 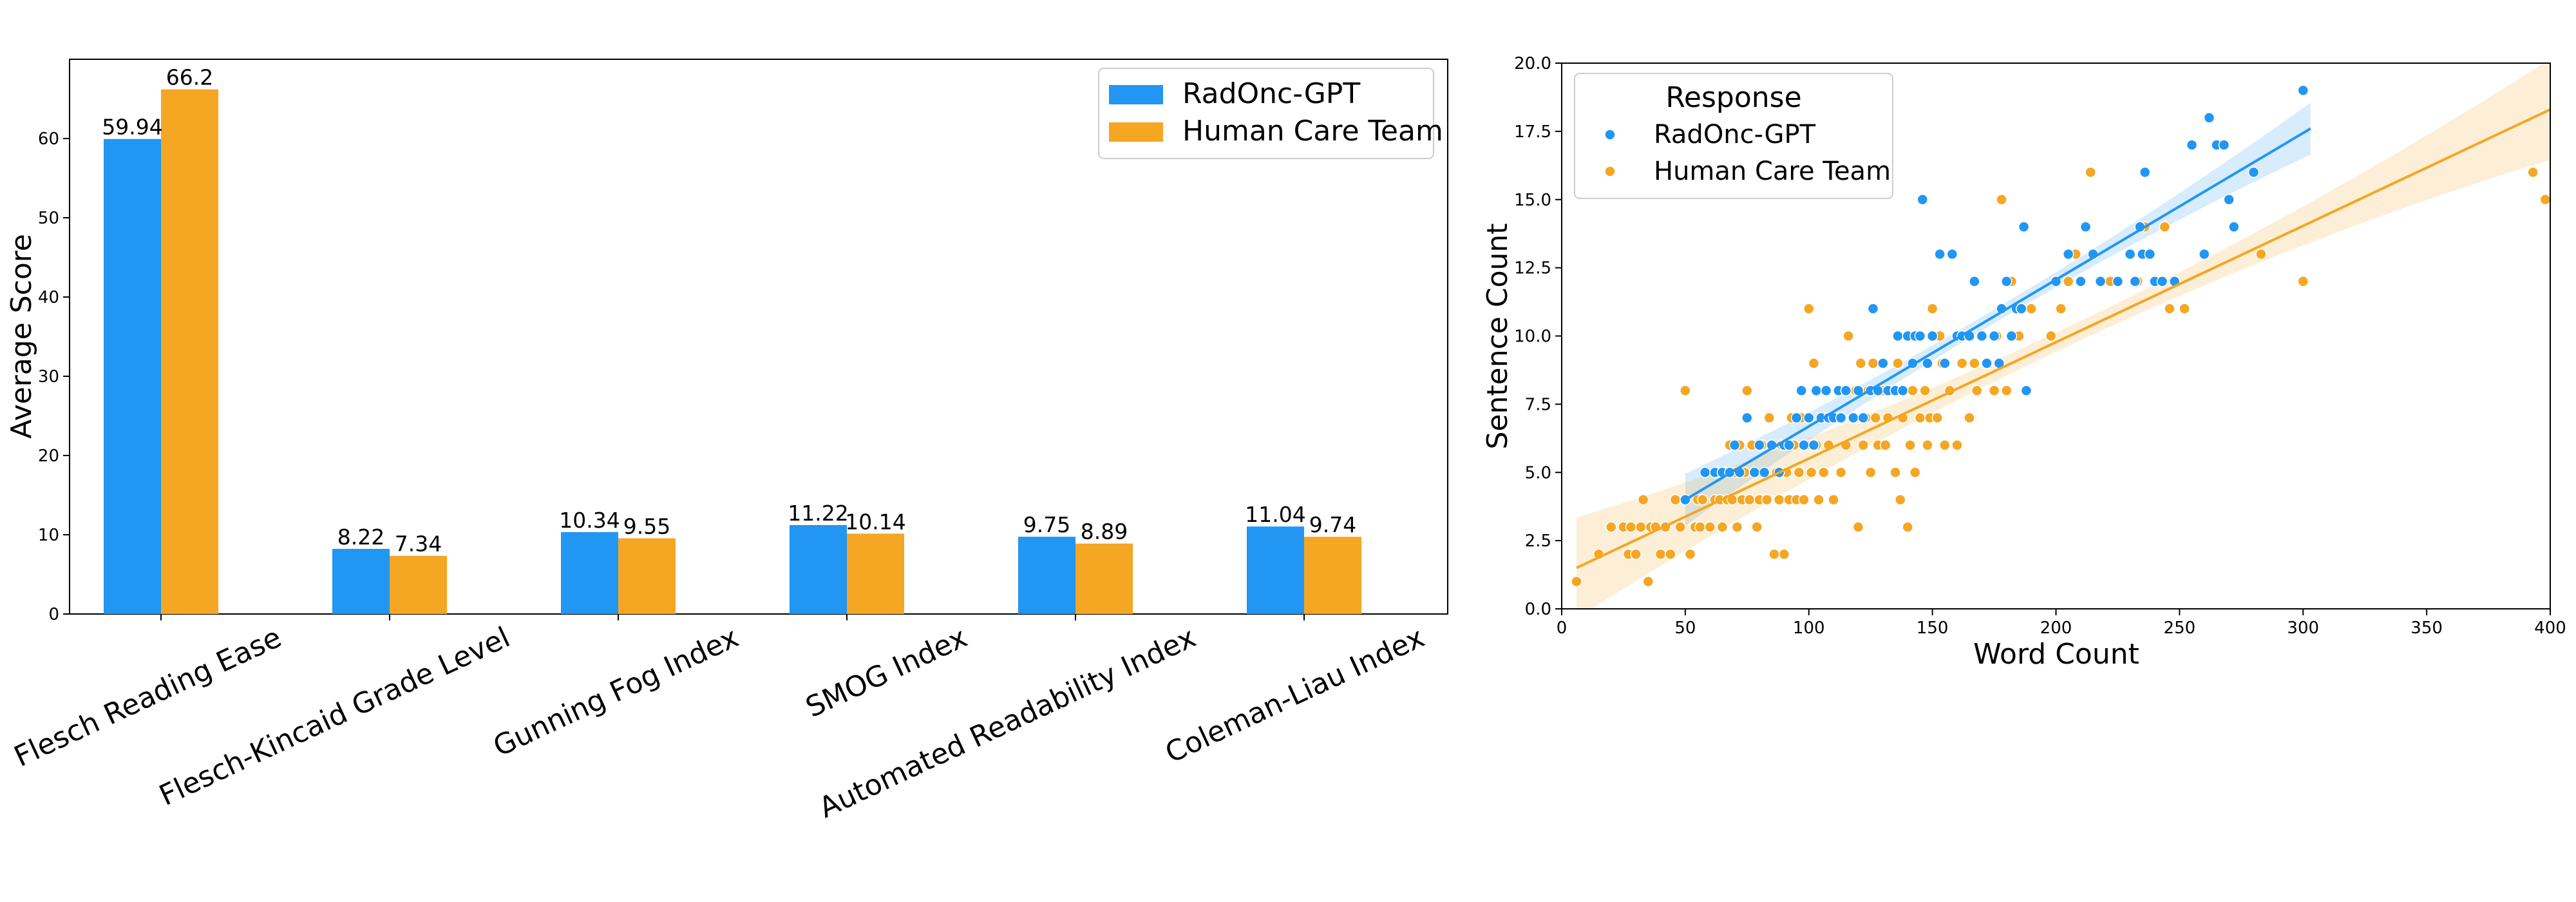 What do you see at coordinates (1266, 113) in the screenshot?
I see `bar-legend-box` at bounding box center [1266, 113].